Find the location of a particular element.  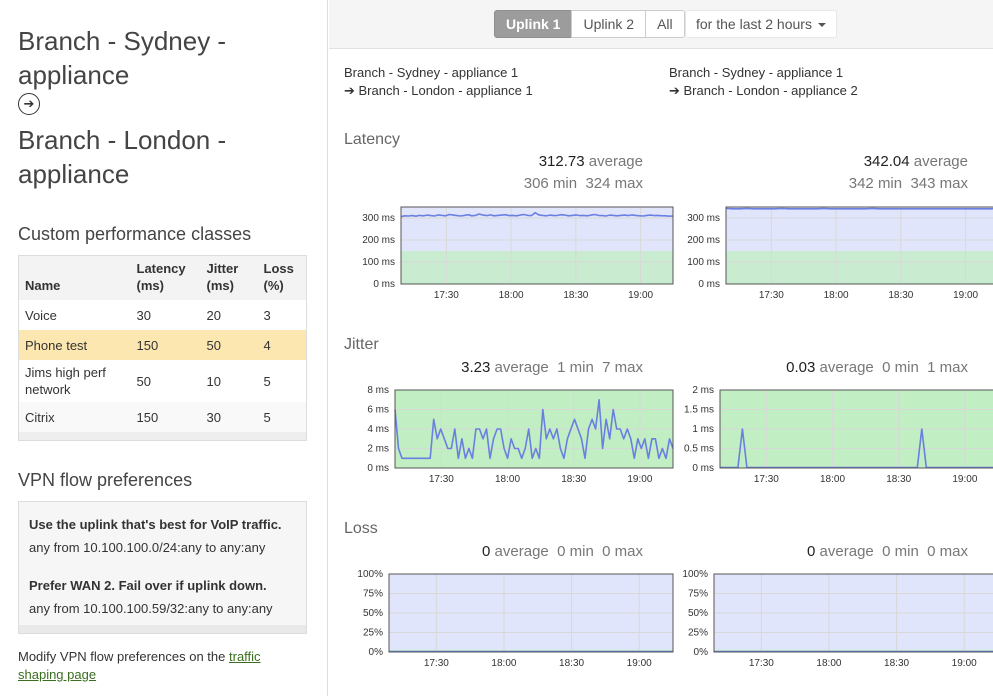

table-row: Citrix 150 30 5 is located at coordinates (162, 417).